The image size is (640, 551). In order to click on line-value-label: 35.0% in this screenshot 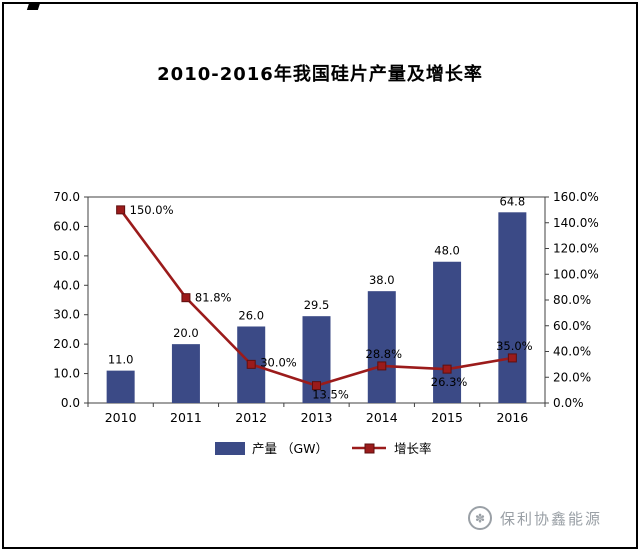, I will do `click(514, 346)`.